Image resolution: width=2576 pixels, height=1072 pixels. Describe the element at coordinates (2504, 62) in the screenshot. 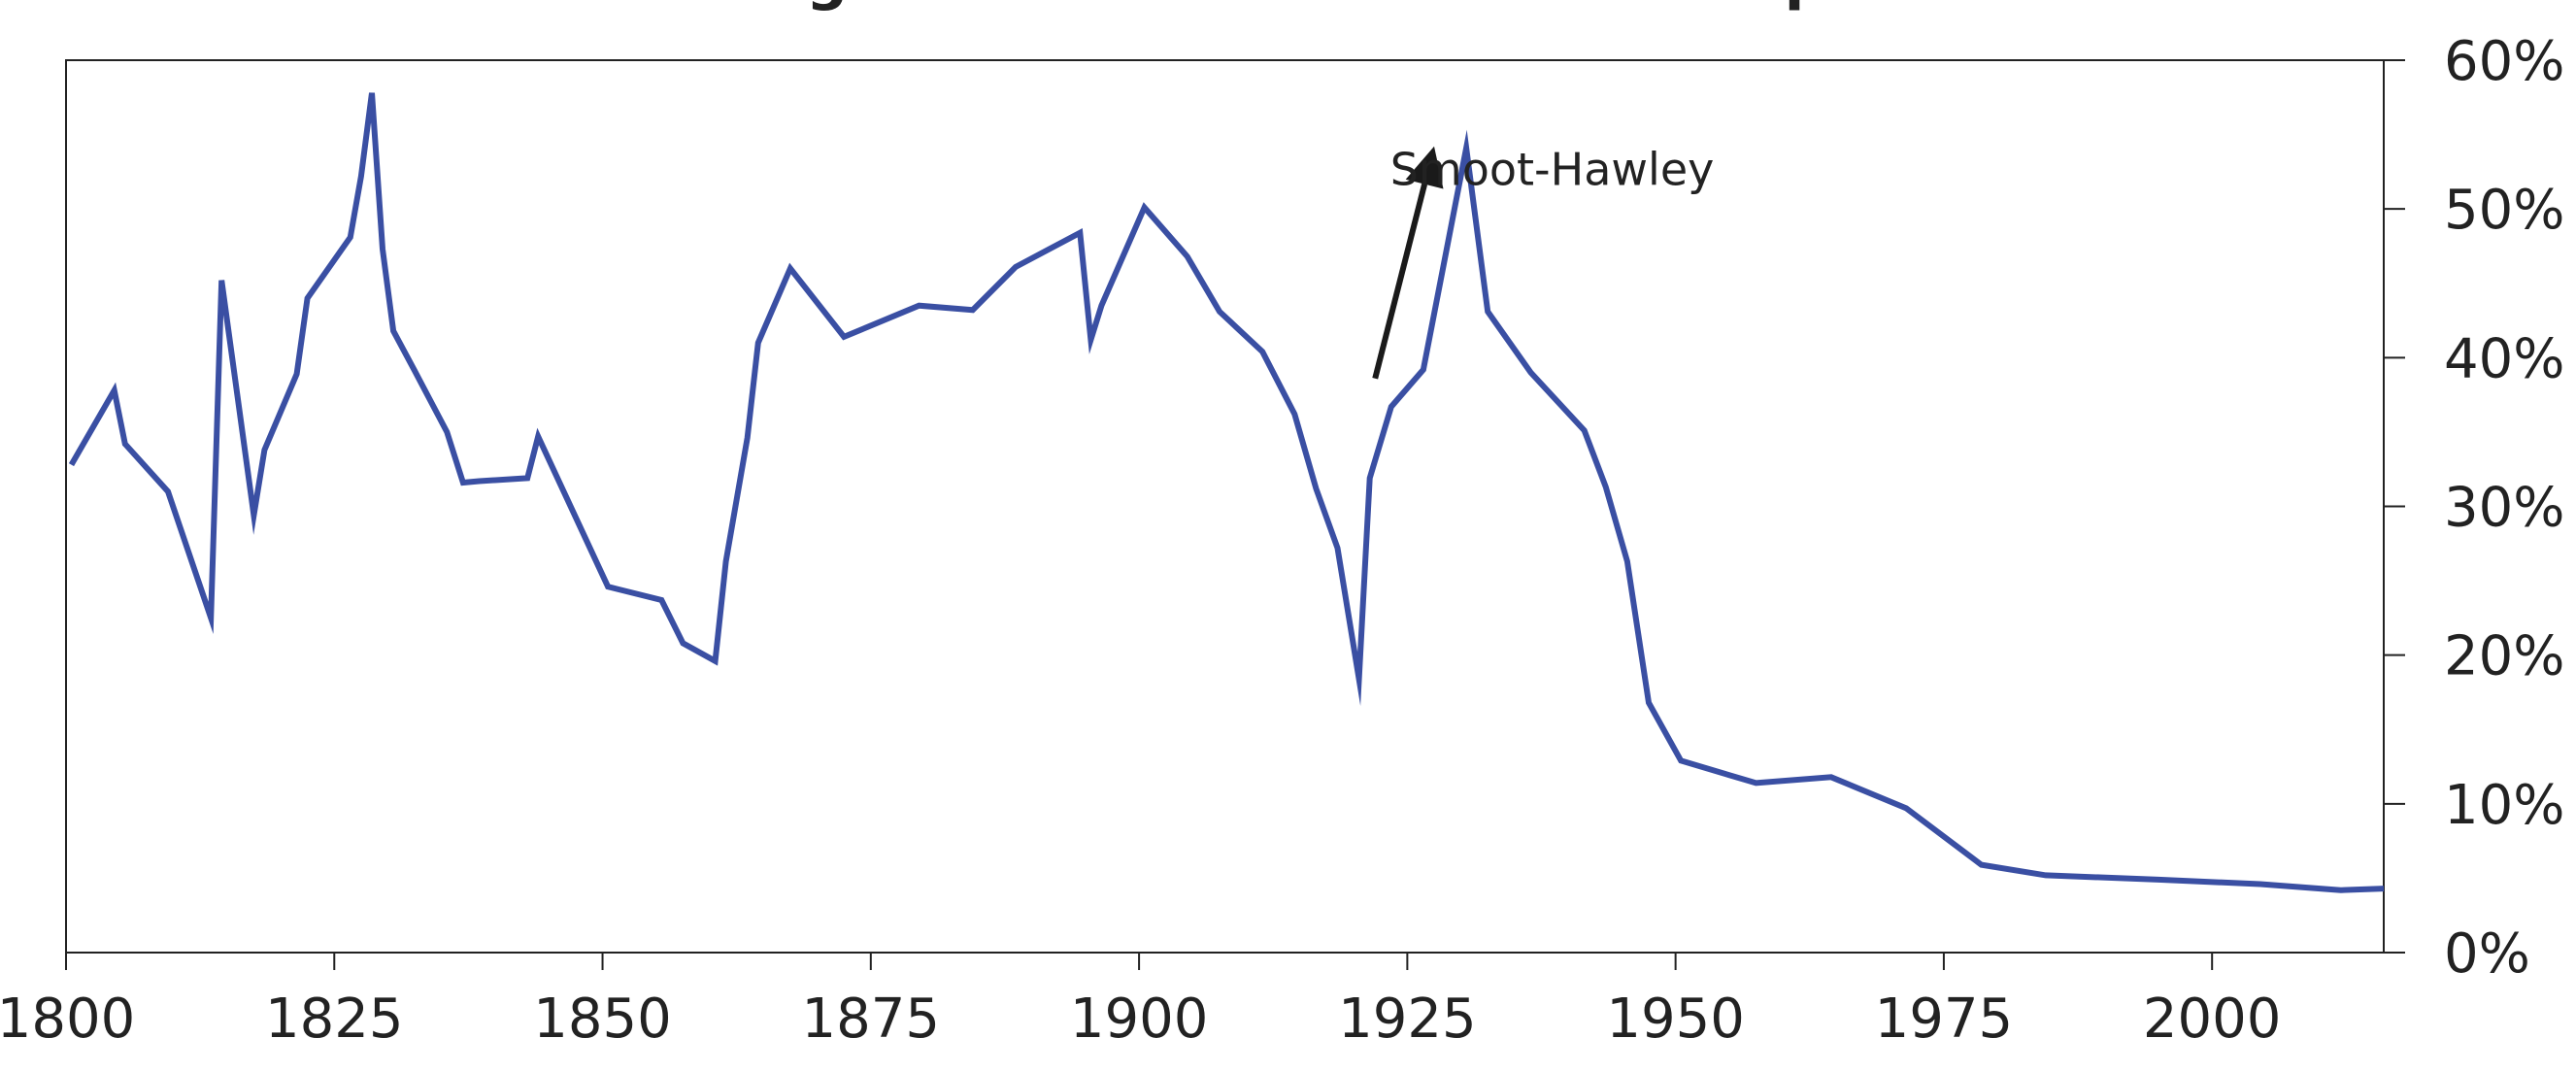

I see `y-tick-label: 60%` at that location.